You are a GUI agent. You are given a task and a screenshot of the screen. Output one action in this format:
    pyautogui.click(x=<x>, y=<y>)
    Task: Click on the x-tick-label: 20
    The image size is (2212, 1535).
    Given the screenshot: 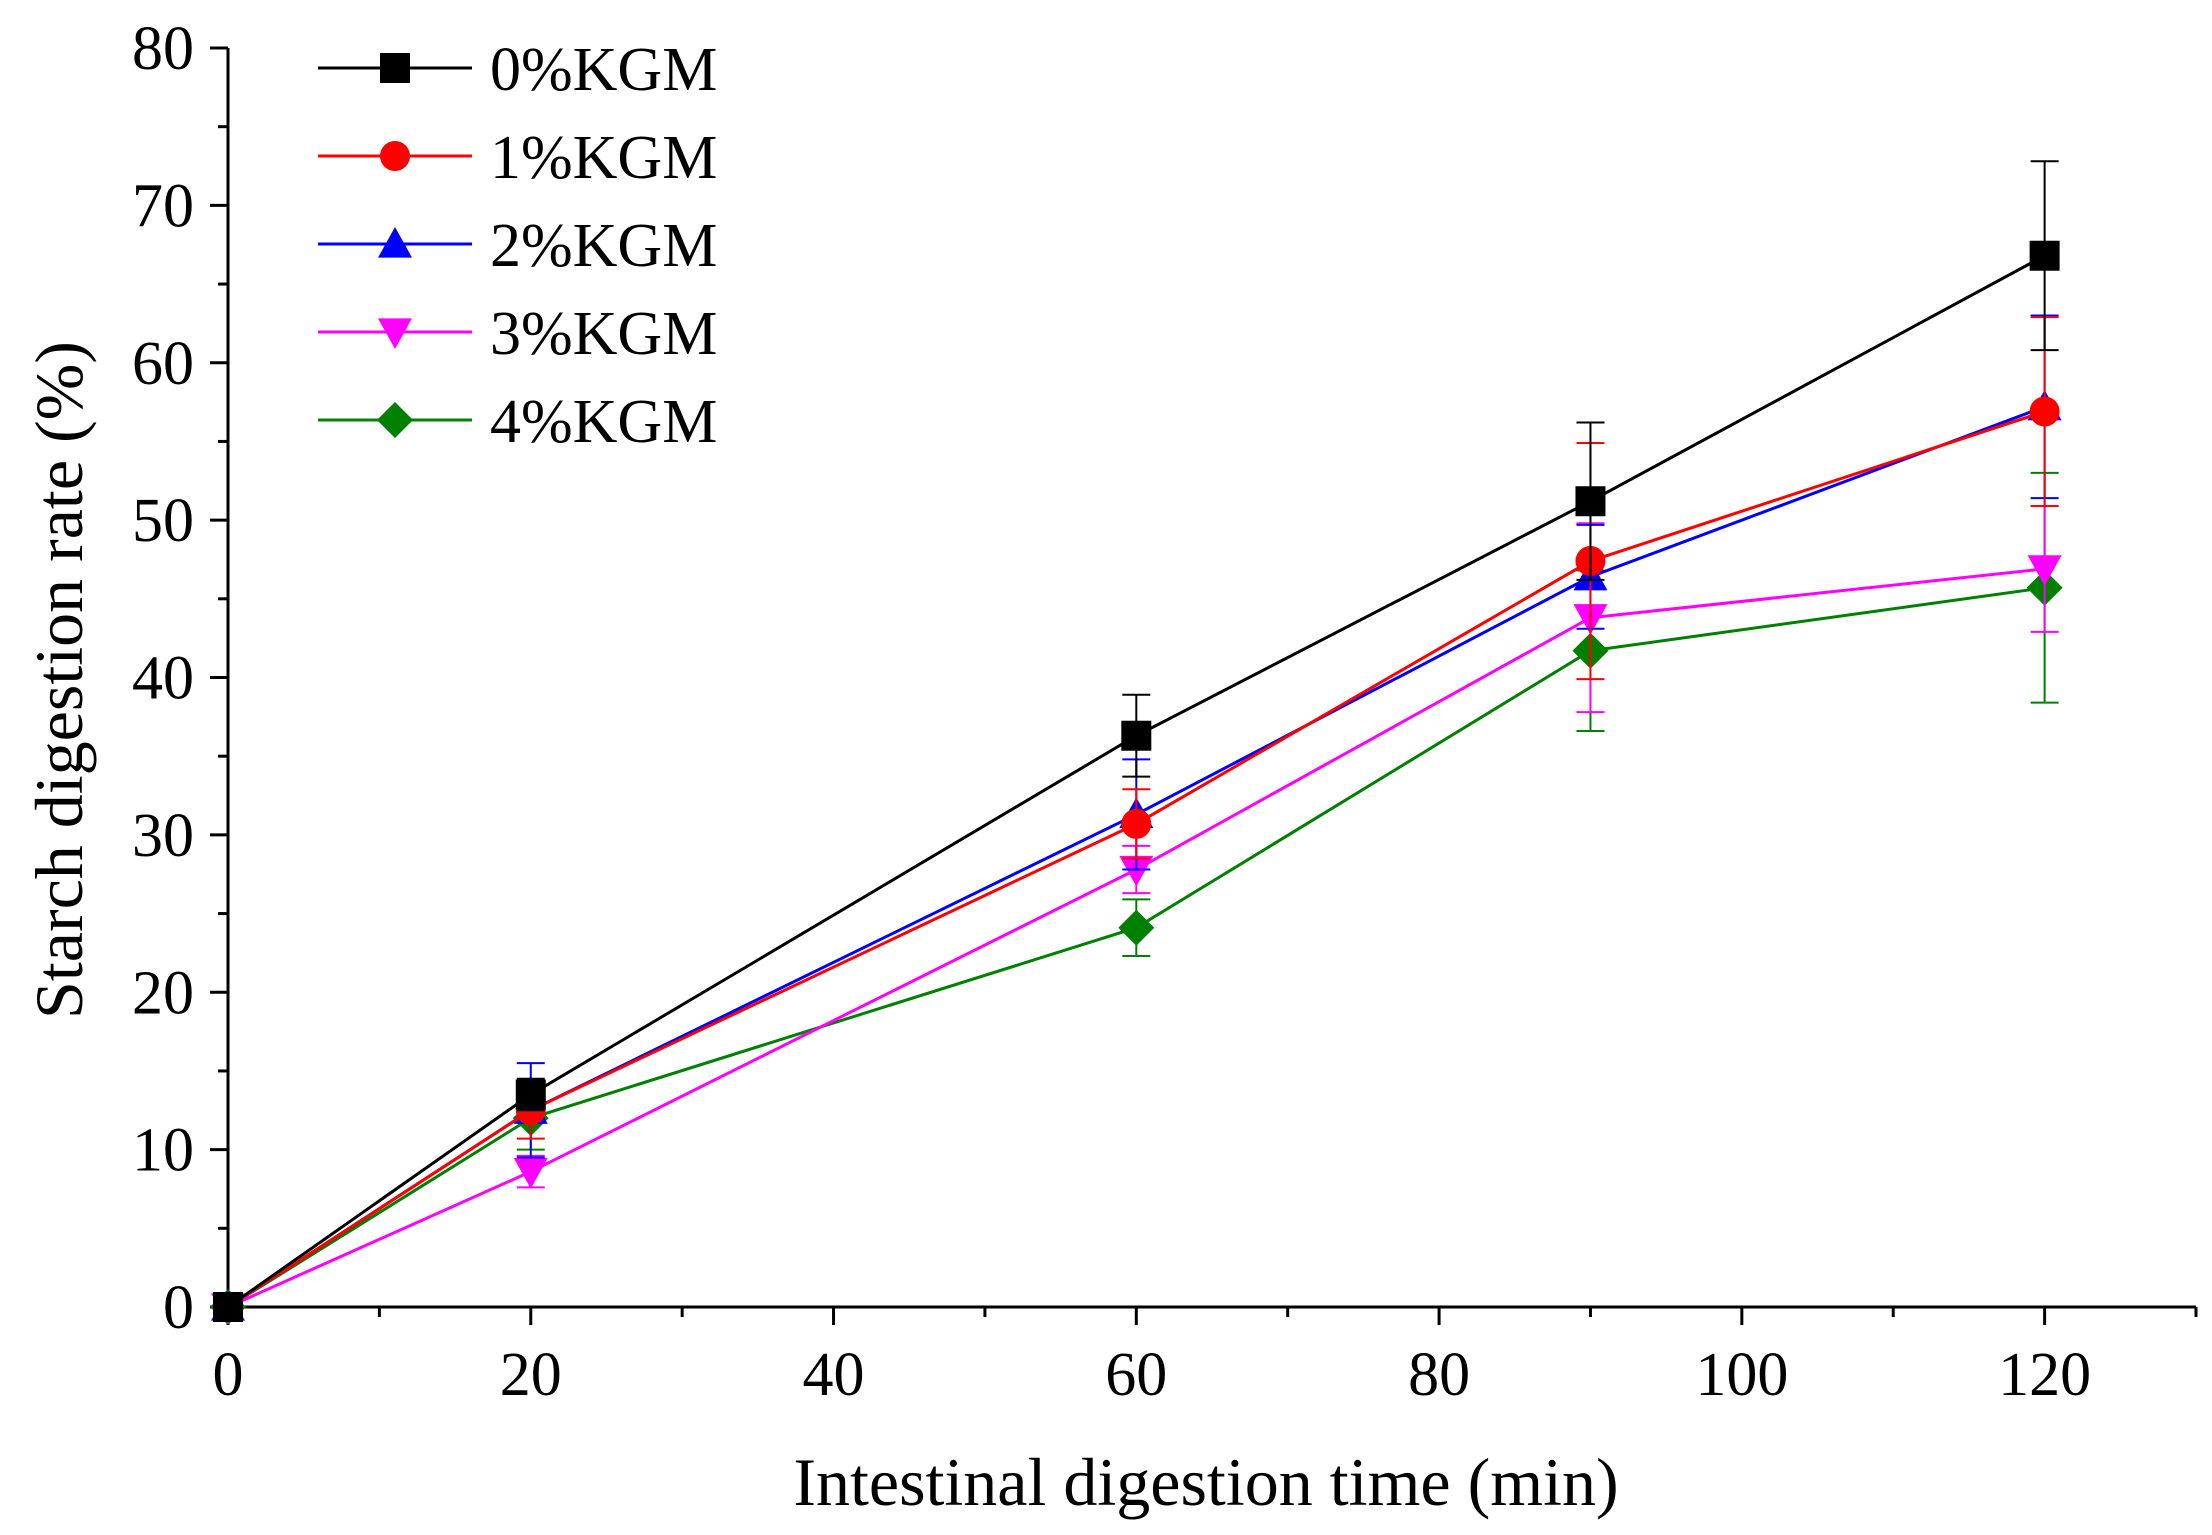 What is the action you would take?
    pyautogui.click(x=531, y=1375)
    